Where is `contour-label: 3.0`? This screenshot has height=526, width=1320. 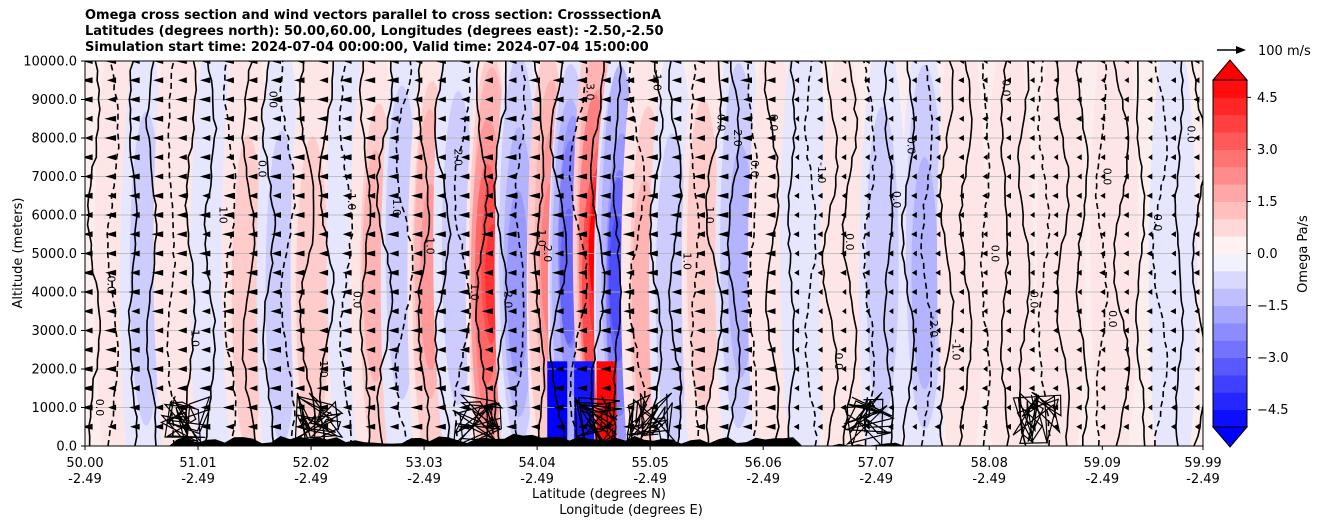 contour-label: 3.0 is located at coordinates (589, 92).